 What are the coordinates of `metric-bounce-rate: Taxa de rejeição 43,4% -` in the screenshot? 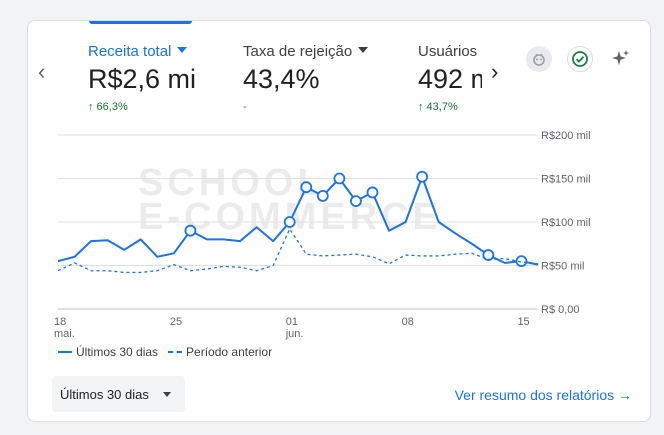 It's located at (306, 78).